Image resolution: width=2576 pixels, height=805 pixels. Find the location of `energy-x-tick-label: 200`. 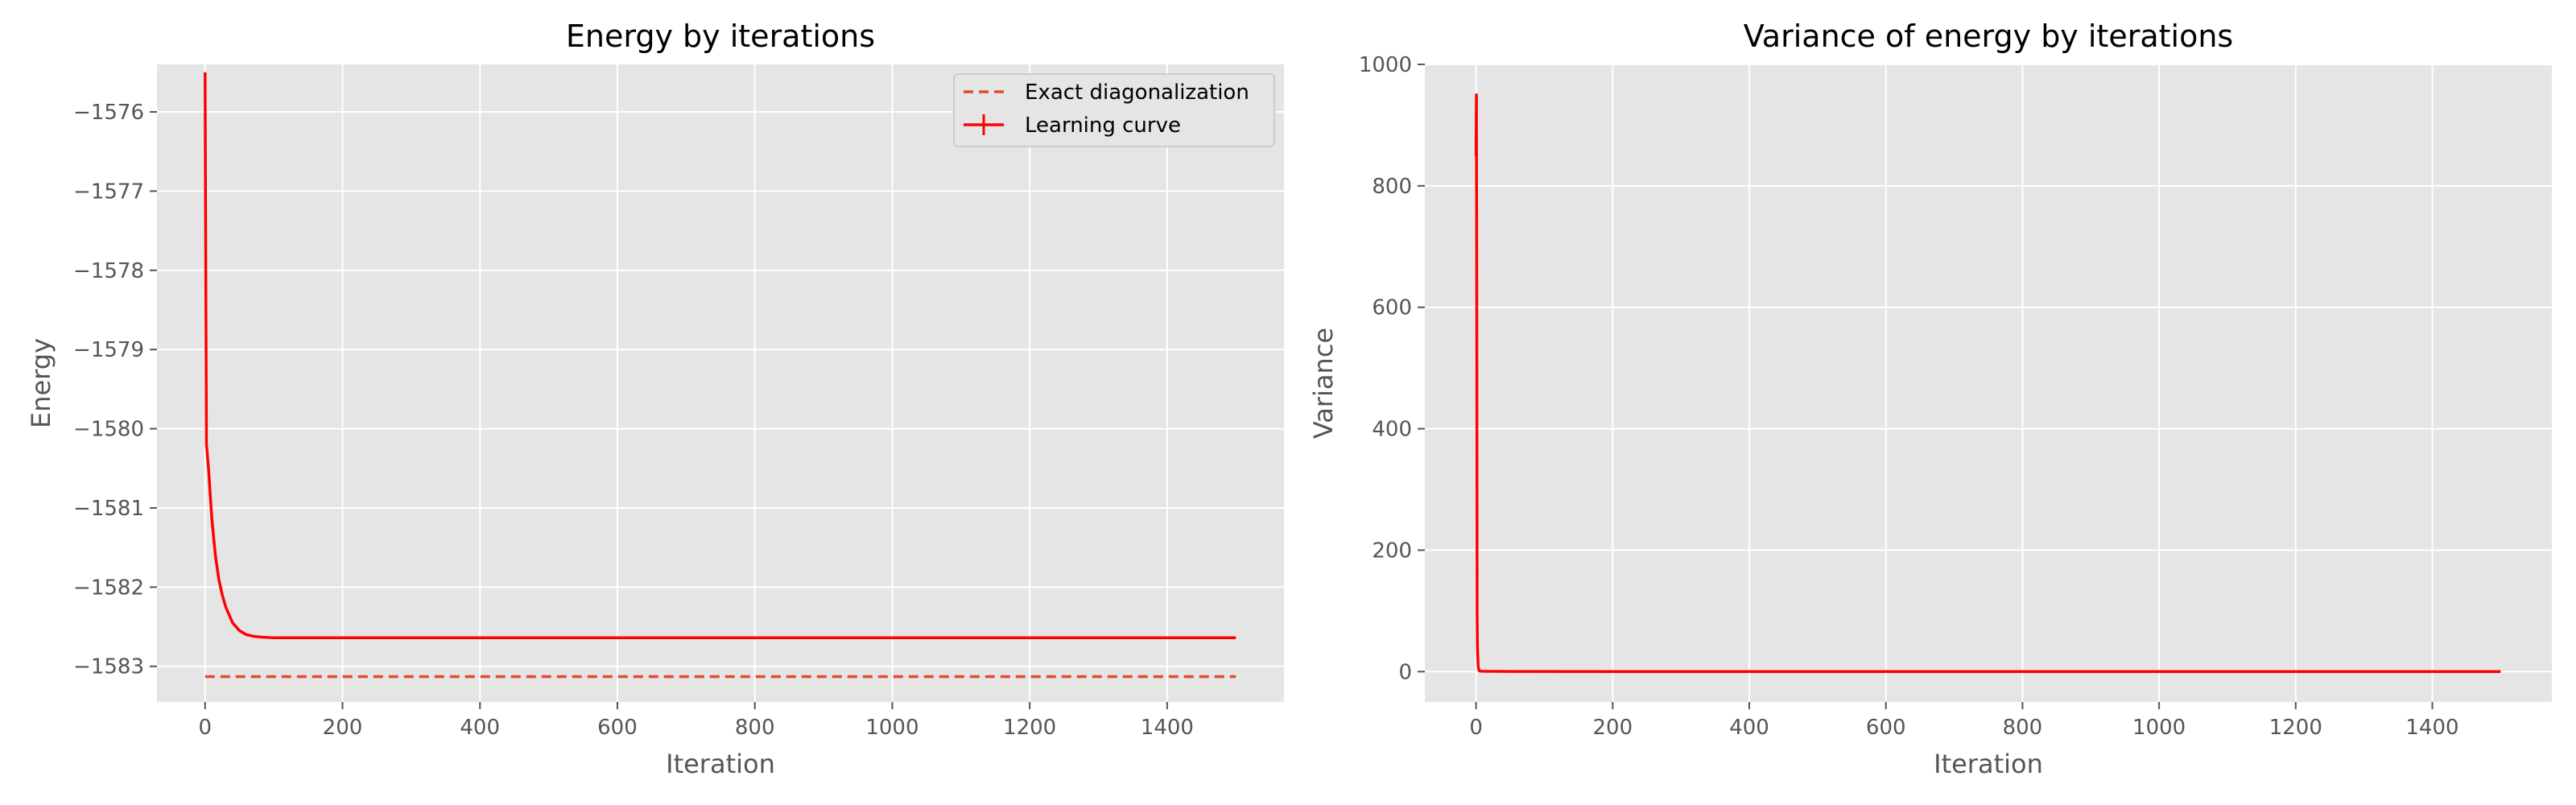

energy-x-tick-label: 200 is located at coordinates (343, 728).